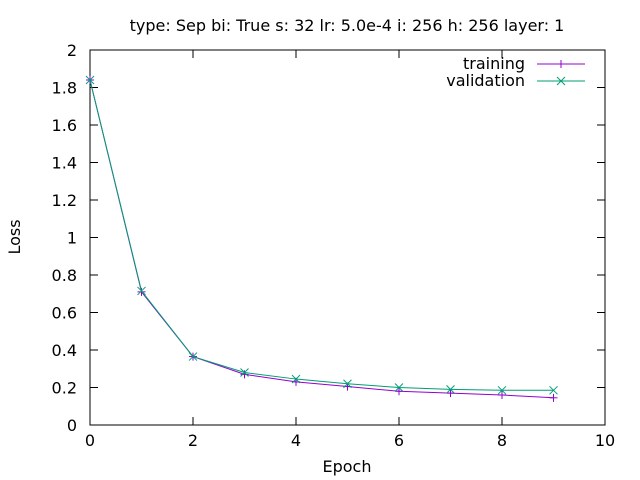 The image size is (640, 480). I want to click on x-tick-label: 2, so click(193, 440).